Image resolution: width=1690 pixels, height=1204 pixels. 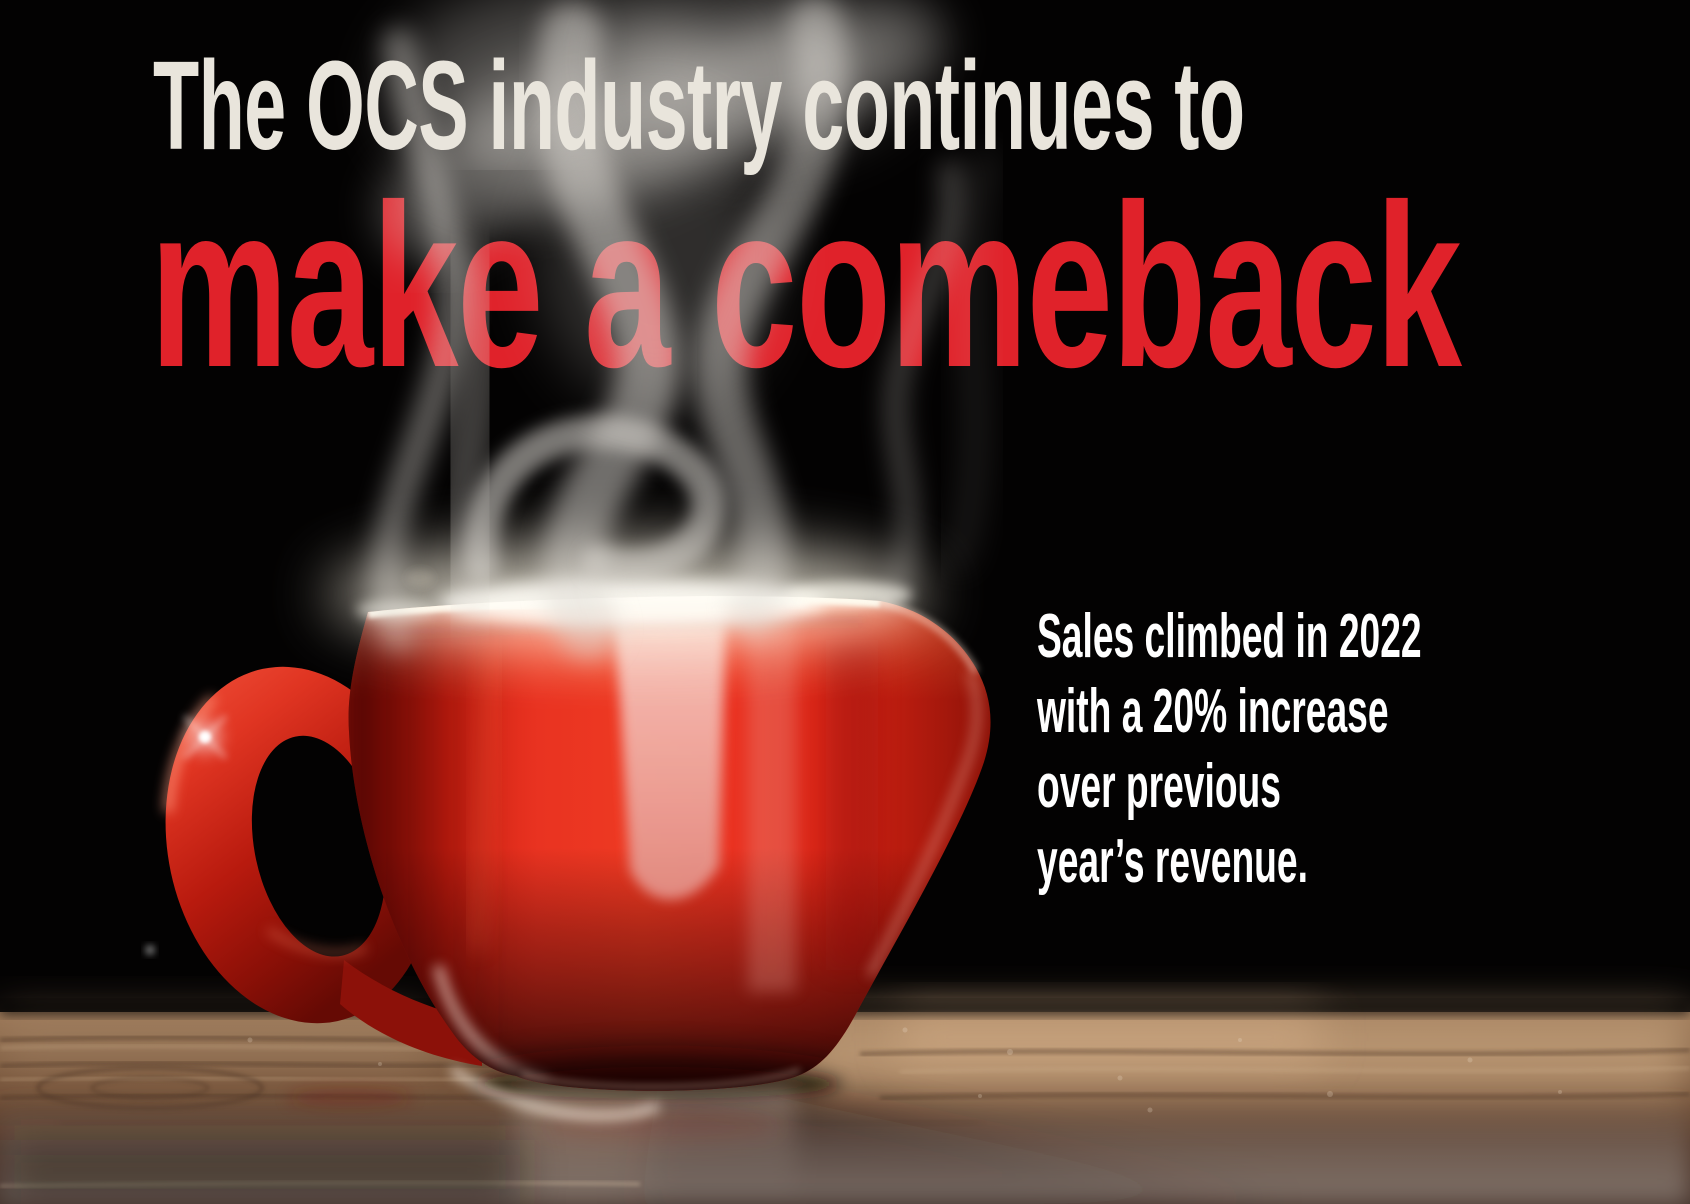 What do you see at coordinates (904, 1070) in the screenshot?
I see `dust-speckles` at bounding box center [904, 1070].